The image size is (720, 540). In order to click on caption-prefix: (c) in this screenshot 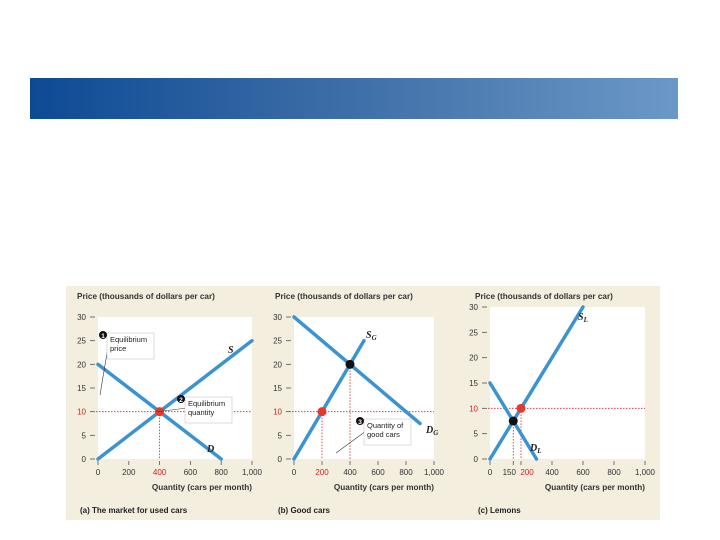, I will do `click(484, 510)`.